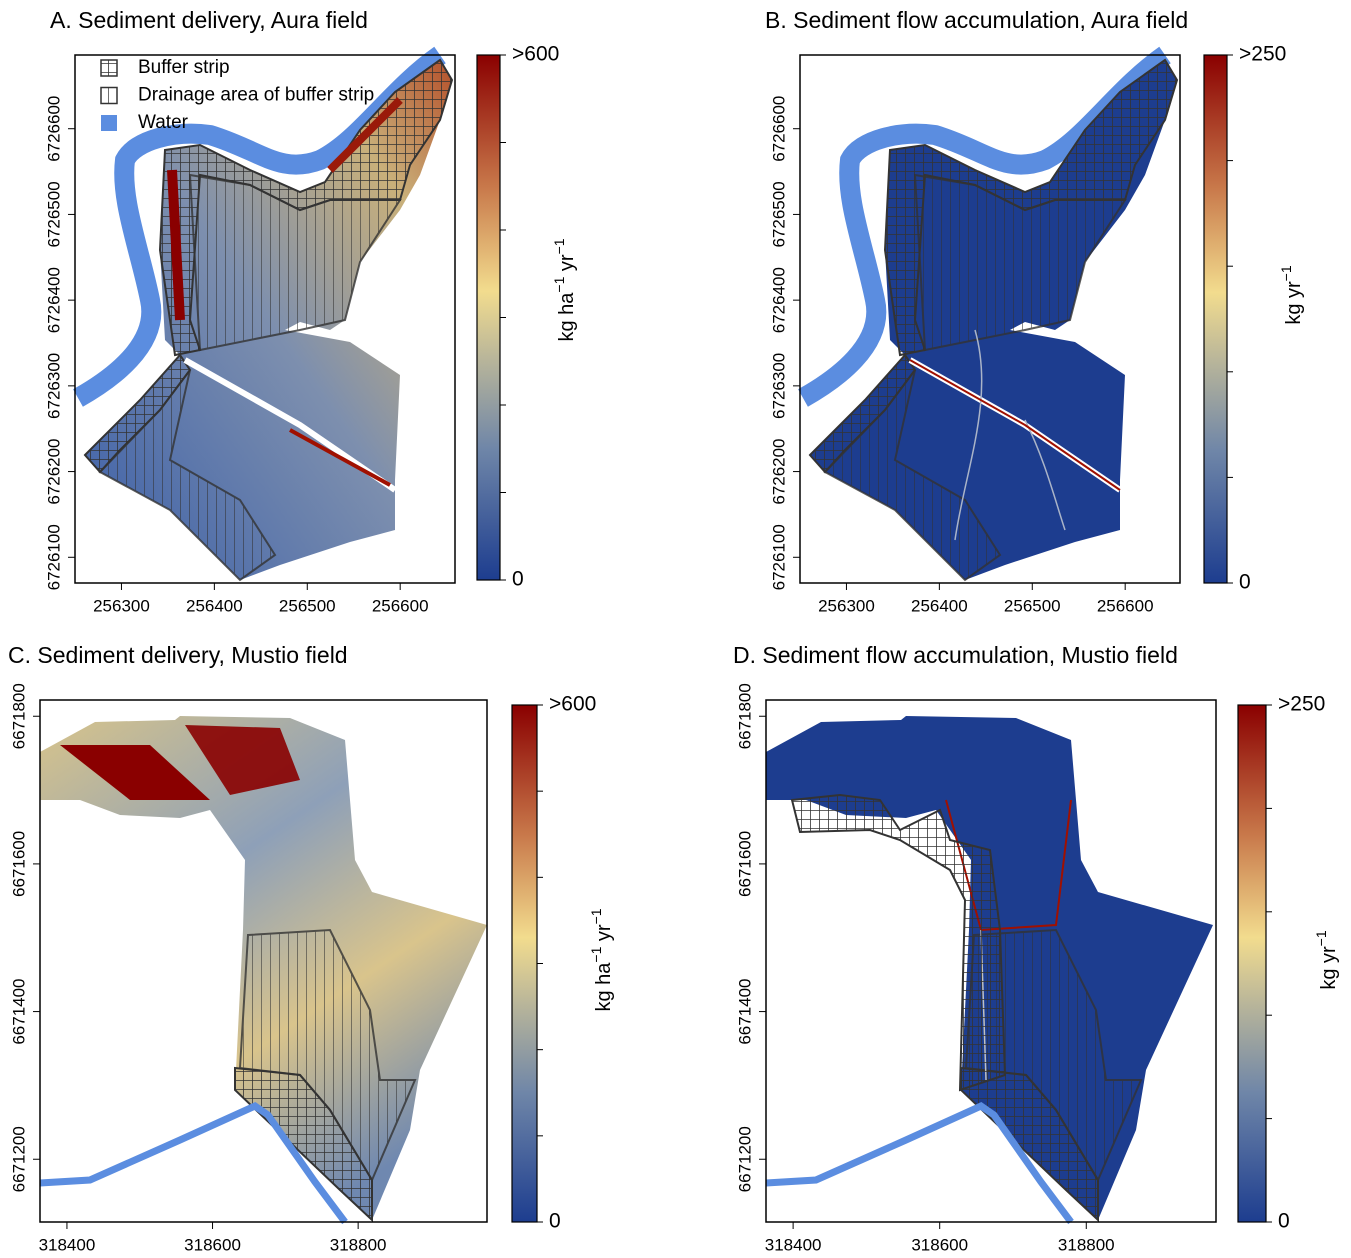 The height and width of the screenshot is (1258, 1351). I want to click on legend-label: Drainage area of buffer strip, so click(256, 95).